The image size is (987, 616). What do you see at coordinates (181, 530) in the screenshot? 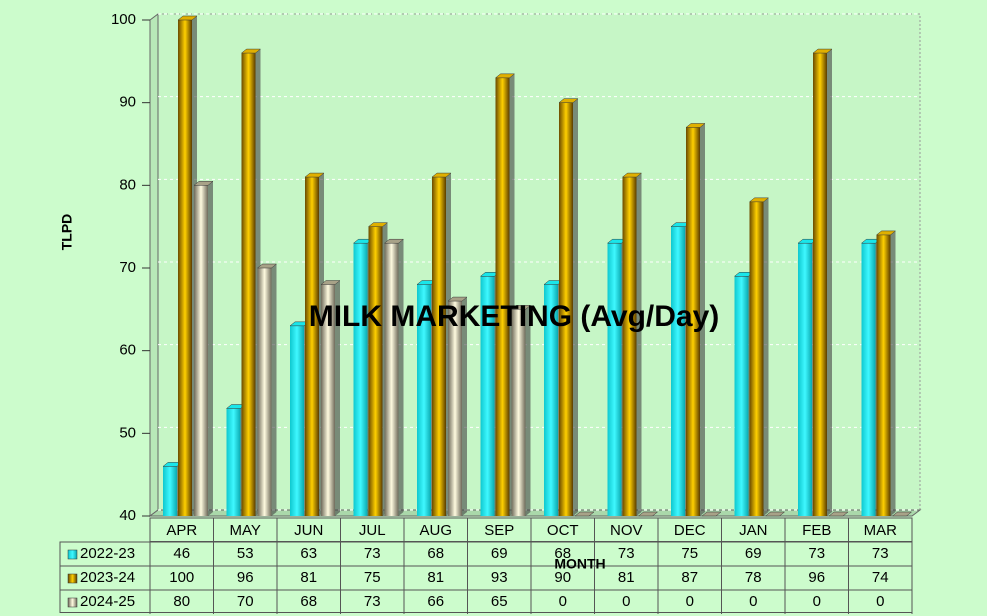
I see `x-tick-label: APR` at bounding box center [181, 530].